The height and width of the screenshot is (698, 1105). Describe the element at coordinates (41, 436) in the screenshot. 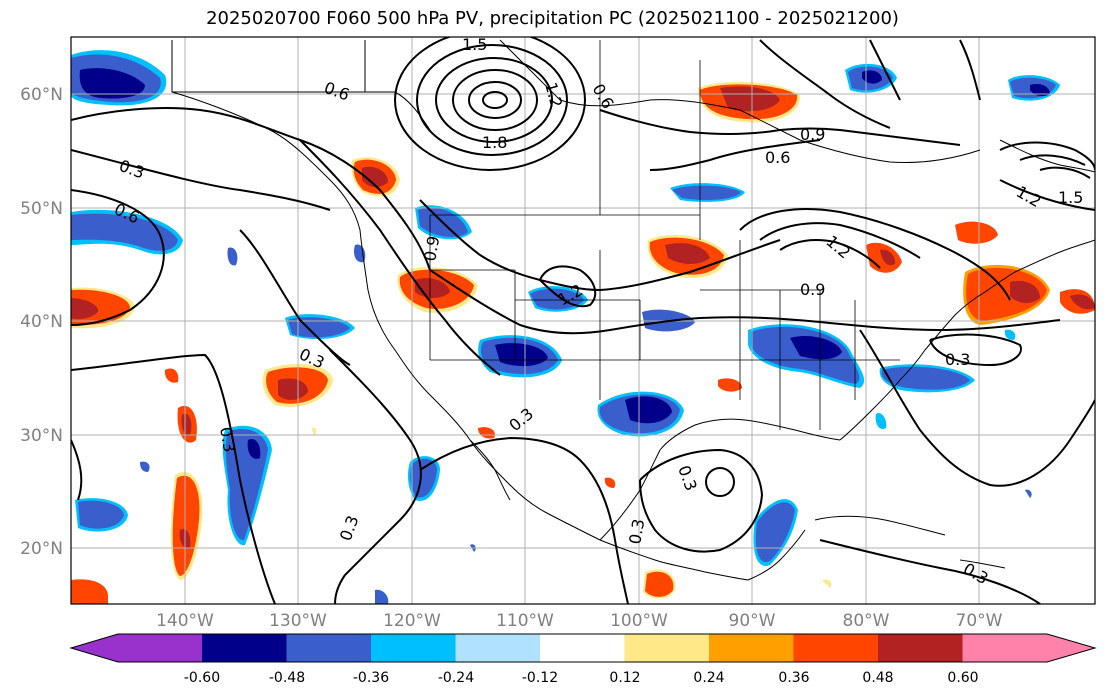

I see `lat-tick-label: 30°N` at that location.